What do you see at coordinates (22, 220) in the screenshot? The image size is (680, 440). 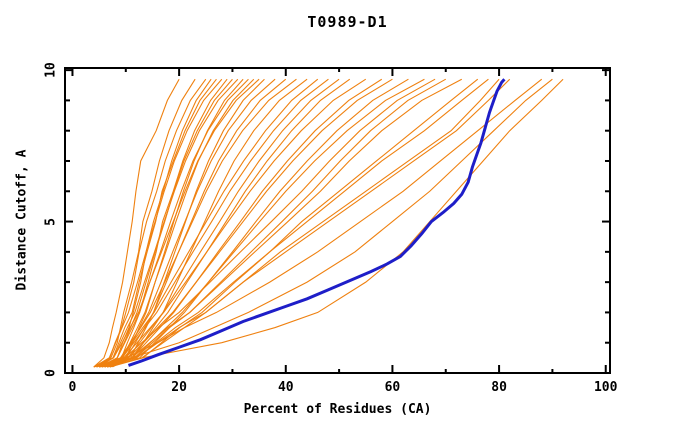 I see `y-axis-label: Distance Cutoff, A` at bounding box center [22, 220].